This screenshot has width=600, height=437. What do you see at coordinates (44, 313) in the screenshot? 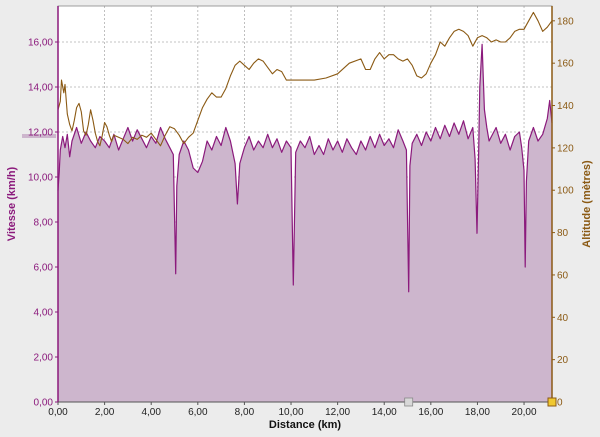
I see `left-tick-label: 4,00` at bounding box center [44, 313].